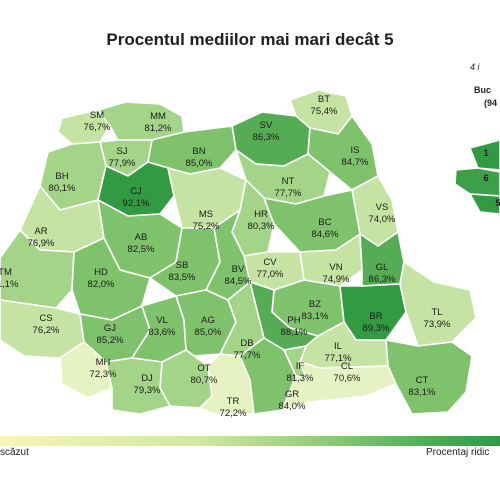 The width and height of the screenshot is (500, 500). What do you see at coordinates (238, 269) in the screenshot?
I see `county-code-label: BV` at bounding box center [238, 269].